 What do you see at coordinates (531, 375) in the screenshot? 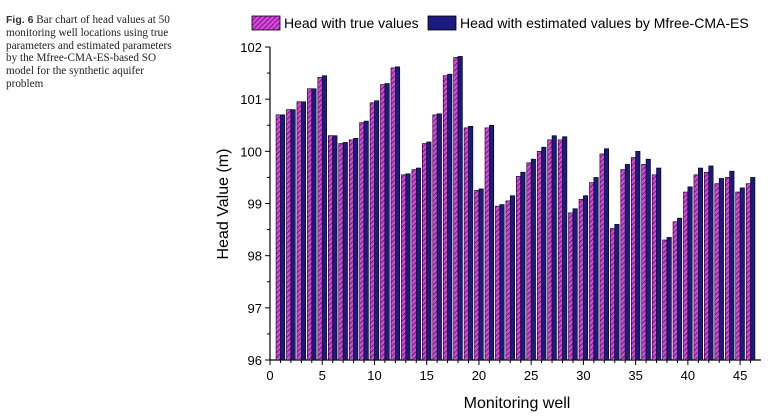
I see `x-tick-label: 25` at bounding box center [531, 375].